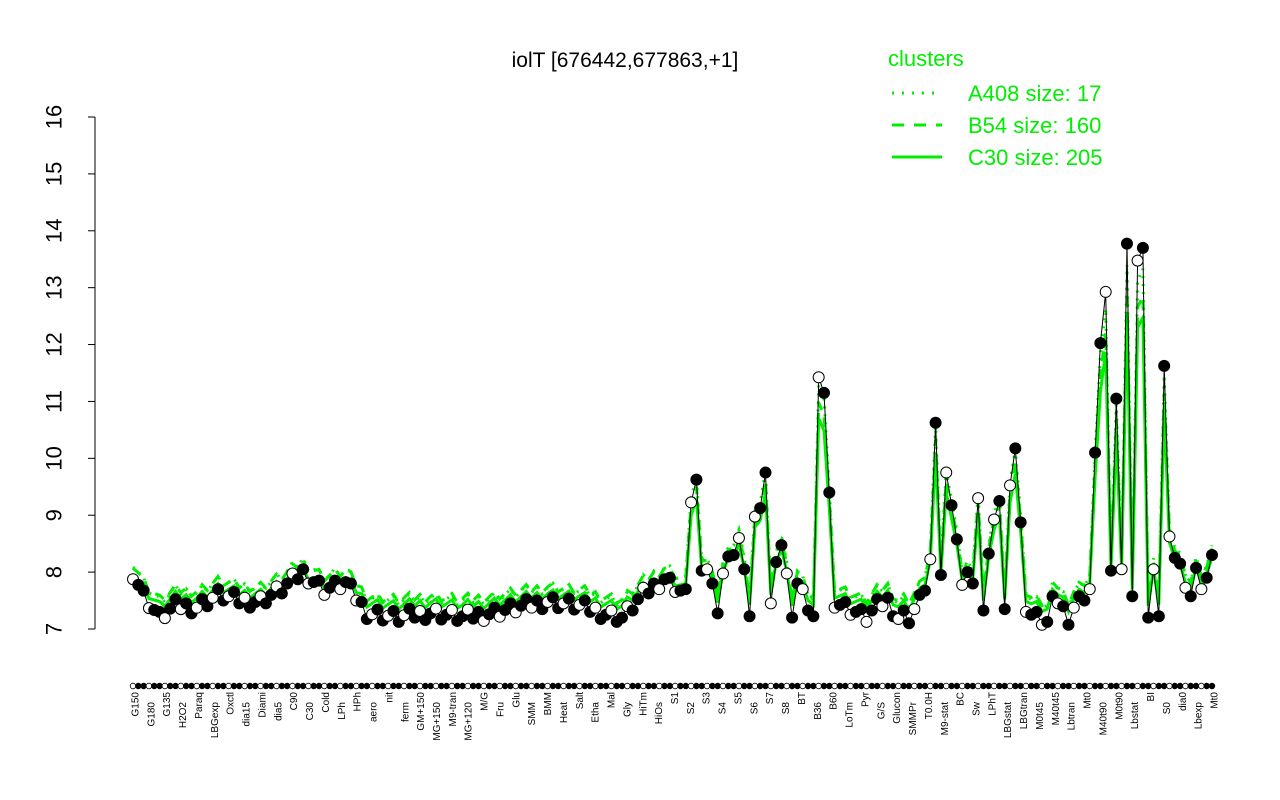 This screenshot has height=800, width=1280. I want to click on x-tick-label: M0t45, so click(1040, 716).